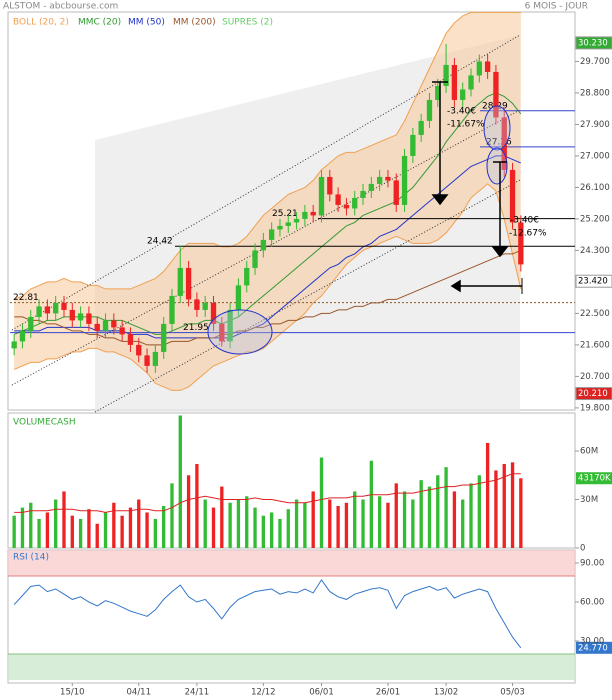 The width and height of the screenshot is (612, 700). What do you see at coordinates (595, 345) in the screenshot?
I see `y-tick-label: 21.600` at bounding box center [595, 345].